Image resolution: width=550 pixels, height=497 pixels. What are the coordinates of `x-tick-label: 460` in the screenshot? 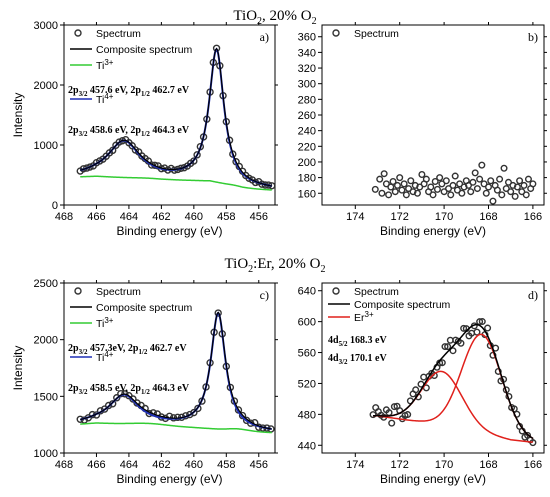 It's located at (194, 465).